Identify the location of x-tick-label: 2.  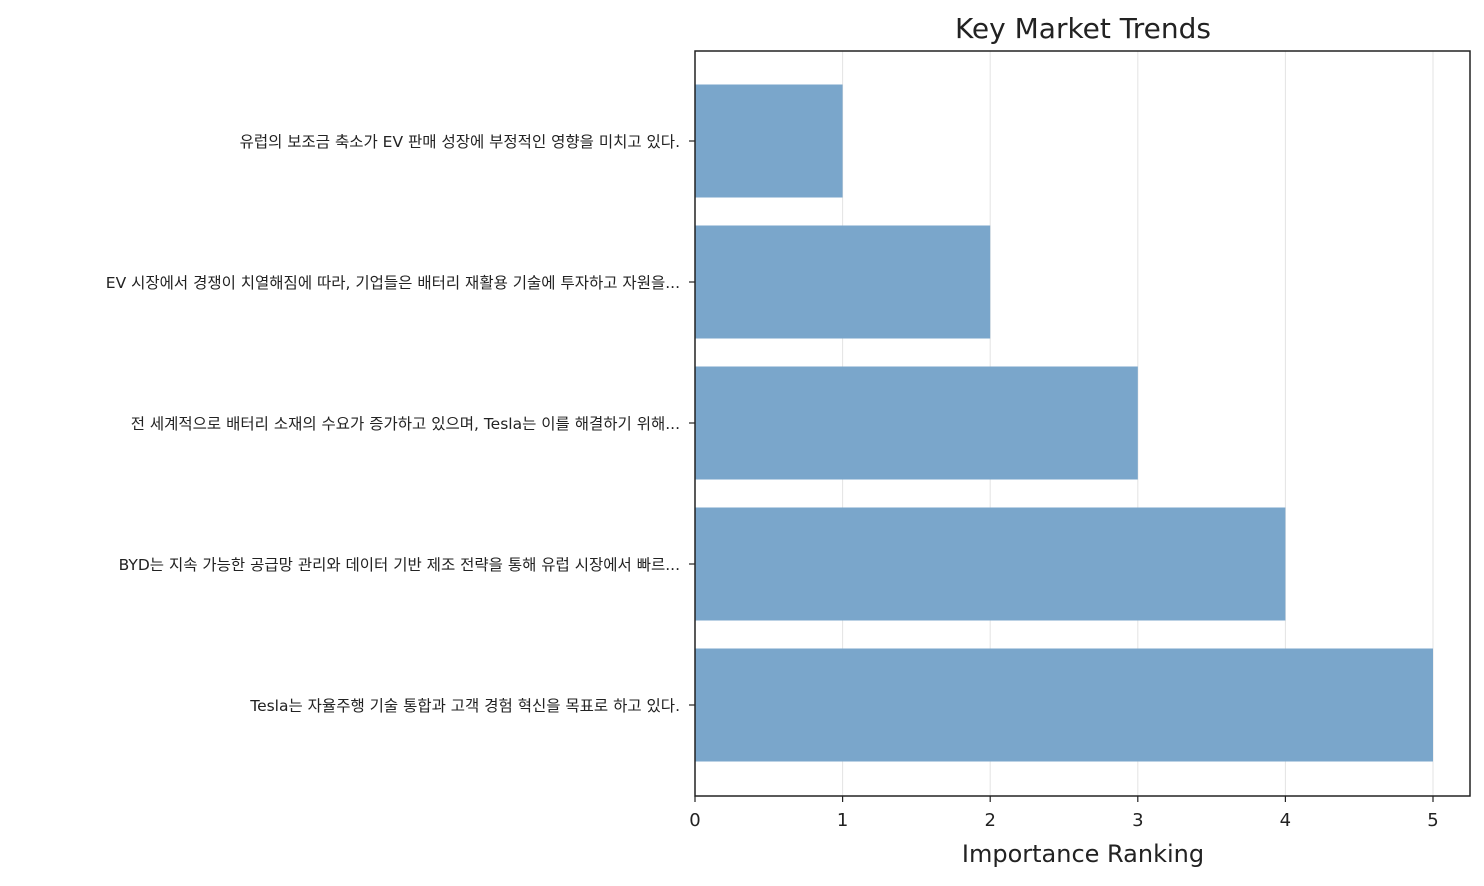
(989, 820).